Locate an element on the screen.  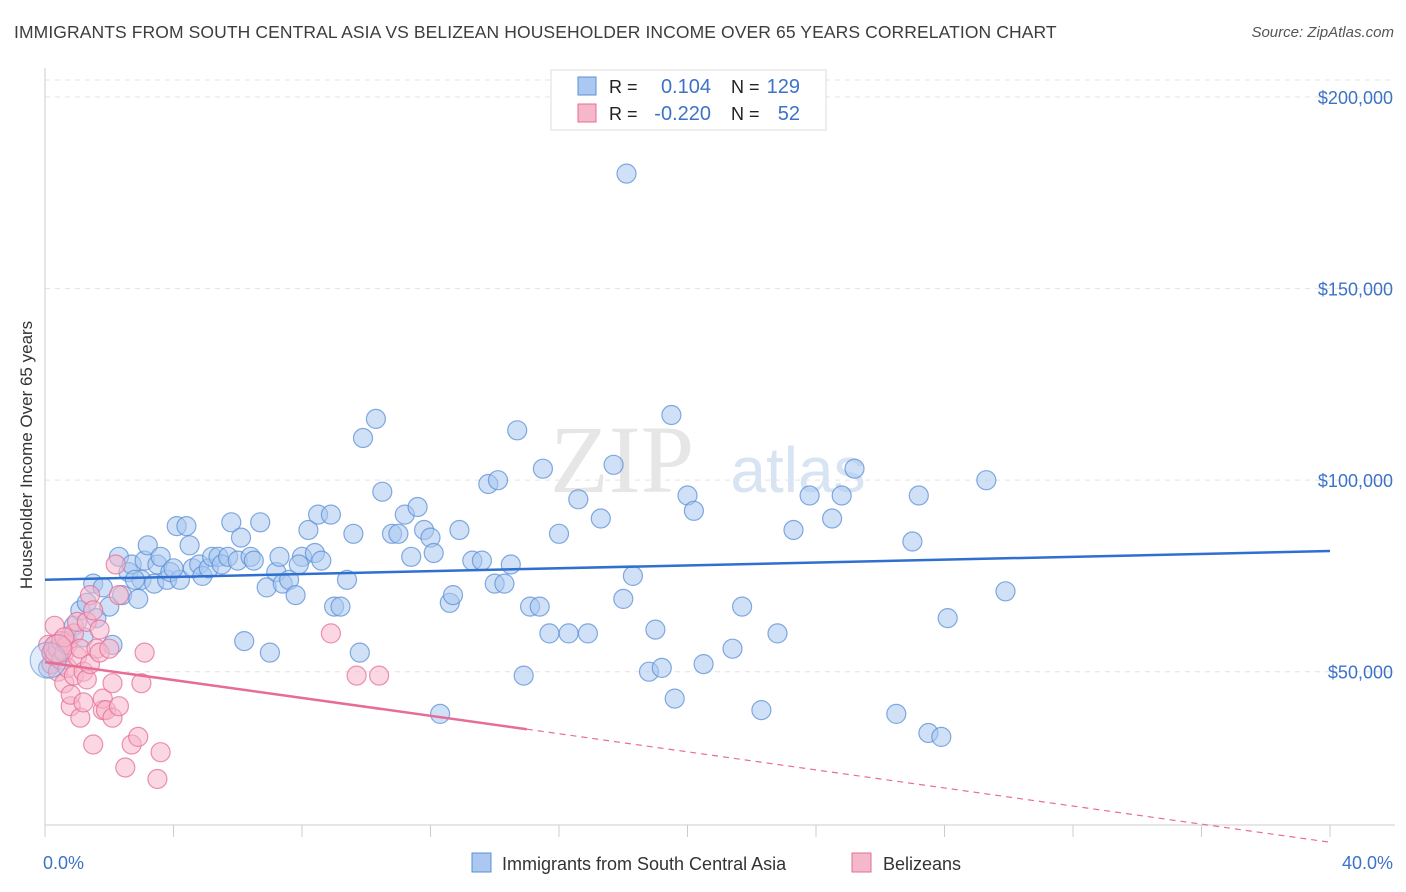
top-legend: R = 0.104 N = 129 R = -0.220 N = 52 is located at coordinates (688, 100).